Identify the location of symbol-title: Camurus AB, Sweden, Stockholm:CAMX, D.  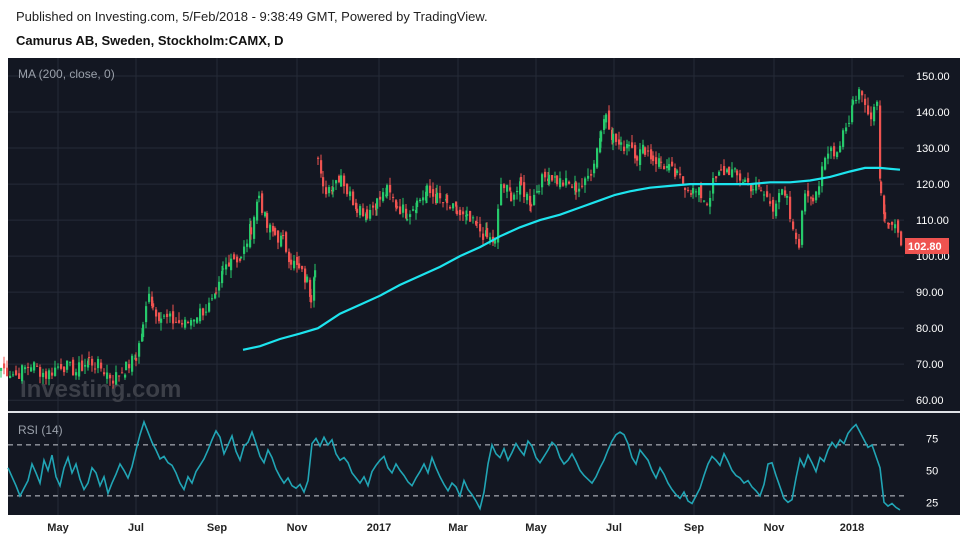
(150, 40).